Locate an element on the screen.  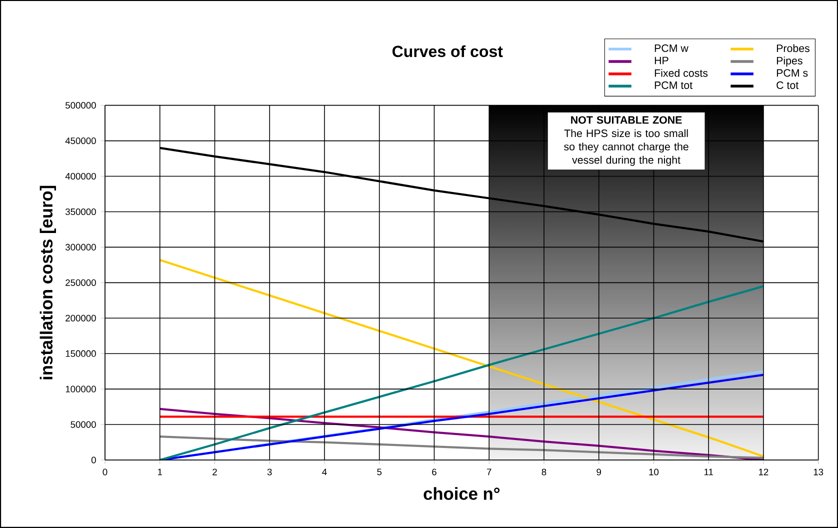
y-tick-label: 200000 is located at coordinates (81, 318).